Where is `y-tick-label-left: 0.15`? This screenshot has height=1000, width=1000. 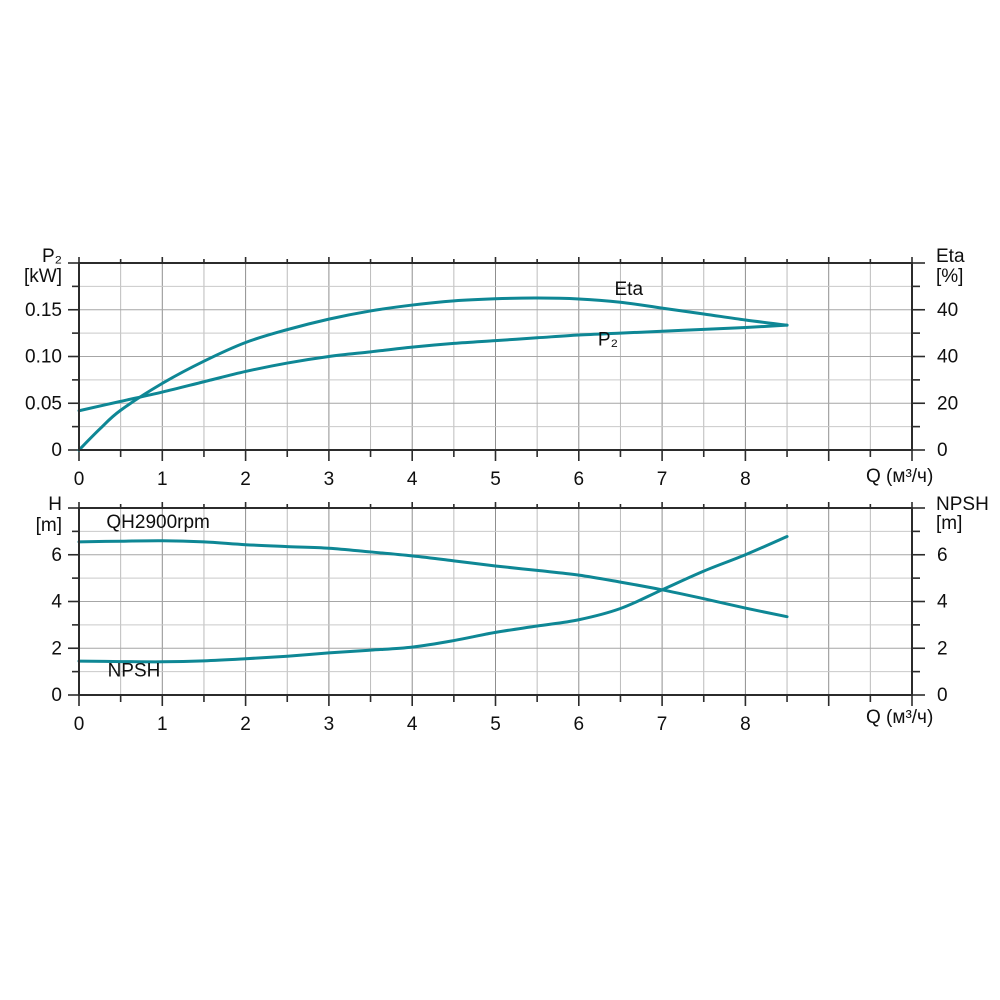
y-tick-label-left: 0.15 is located at coordinates (43, 310).